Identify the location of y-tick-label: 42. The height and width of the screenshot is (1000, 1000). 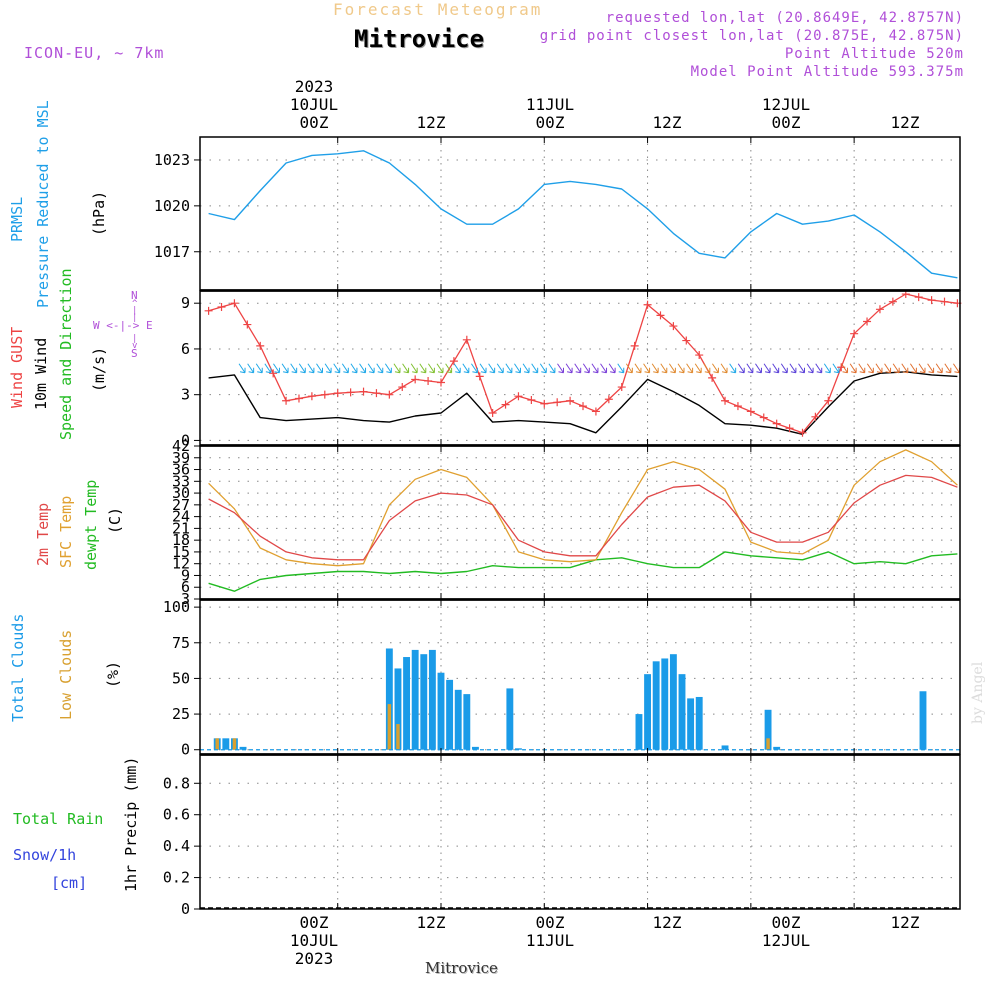
(181, 446).